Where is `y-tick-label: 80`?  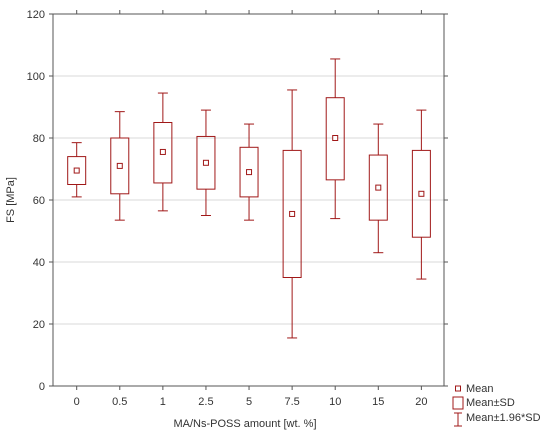 y-tick-label: 80 is located at coordinates (39, 139).